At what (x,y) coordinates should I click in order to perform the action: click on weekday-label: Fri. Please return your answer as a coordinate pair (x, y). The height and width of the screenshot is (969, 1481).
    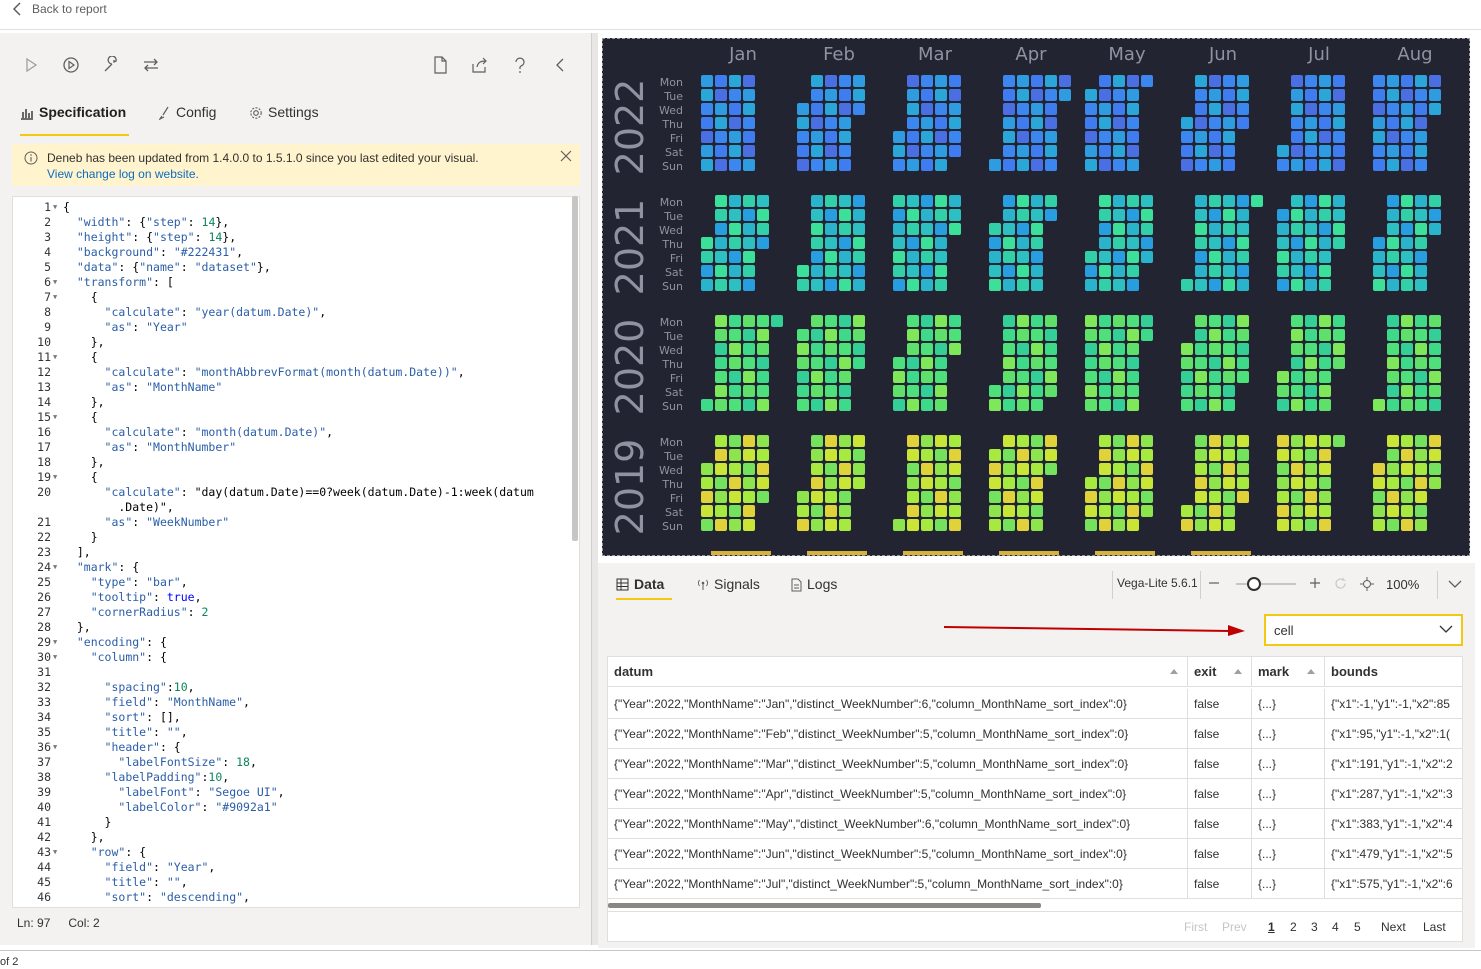
    Looking at the image, I should click on (676, 378).